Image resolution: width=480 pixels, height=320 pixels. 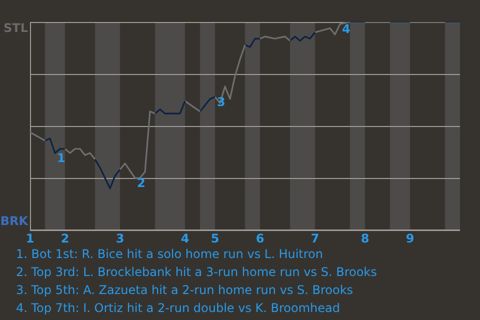 What do you see at coordinates (260, 238) in the screenshot?
I see `x-tick-label: 6` at bounding box center [260, 238].